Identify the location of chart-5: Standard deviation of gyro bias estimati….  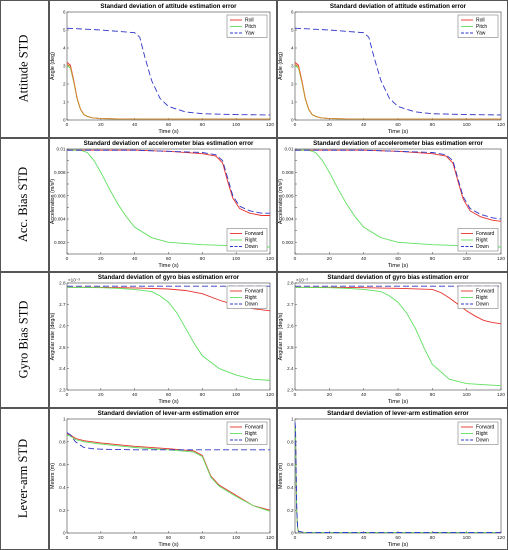
(391, 339).